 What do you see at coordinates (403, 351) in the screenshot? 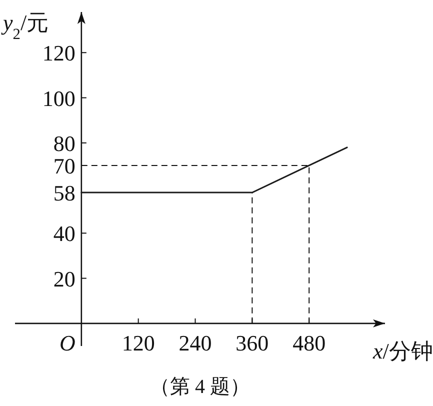
I see `xlabel: x/分钟` at bounding box center [403, 351].